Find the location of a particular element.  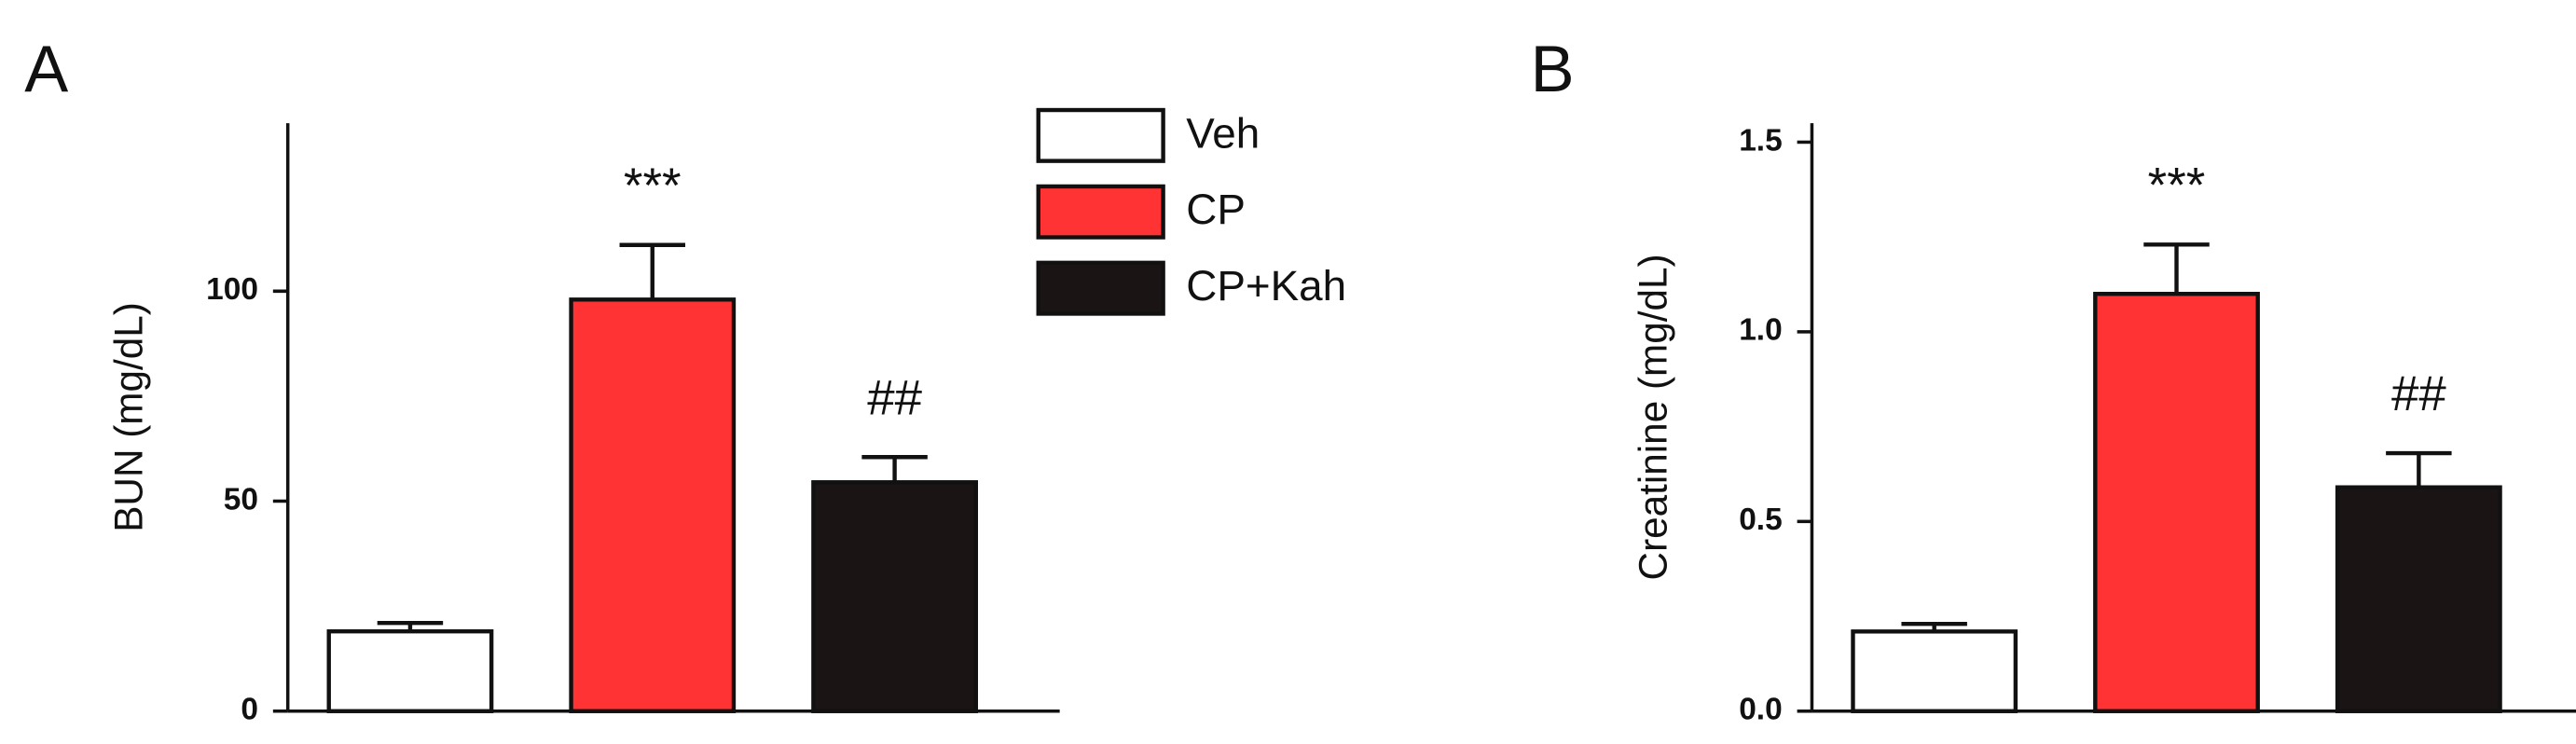

y-axis-label: BUN (mg/dL) is located at coordinates (129, 417).